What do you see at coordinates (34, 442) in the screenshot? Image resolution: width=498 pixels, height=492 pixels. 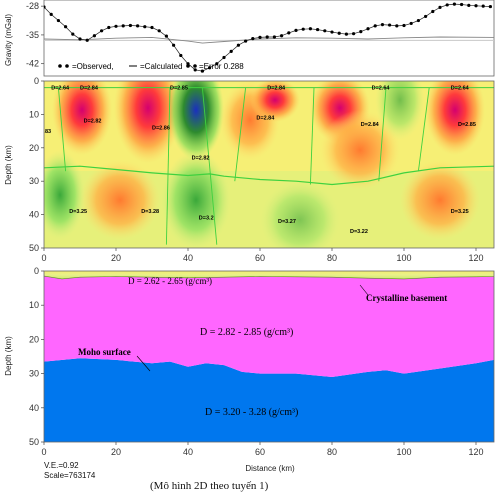 I see `interp-ytick-label: 50` at bounding box center [34, 442].